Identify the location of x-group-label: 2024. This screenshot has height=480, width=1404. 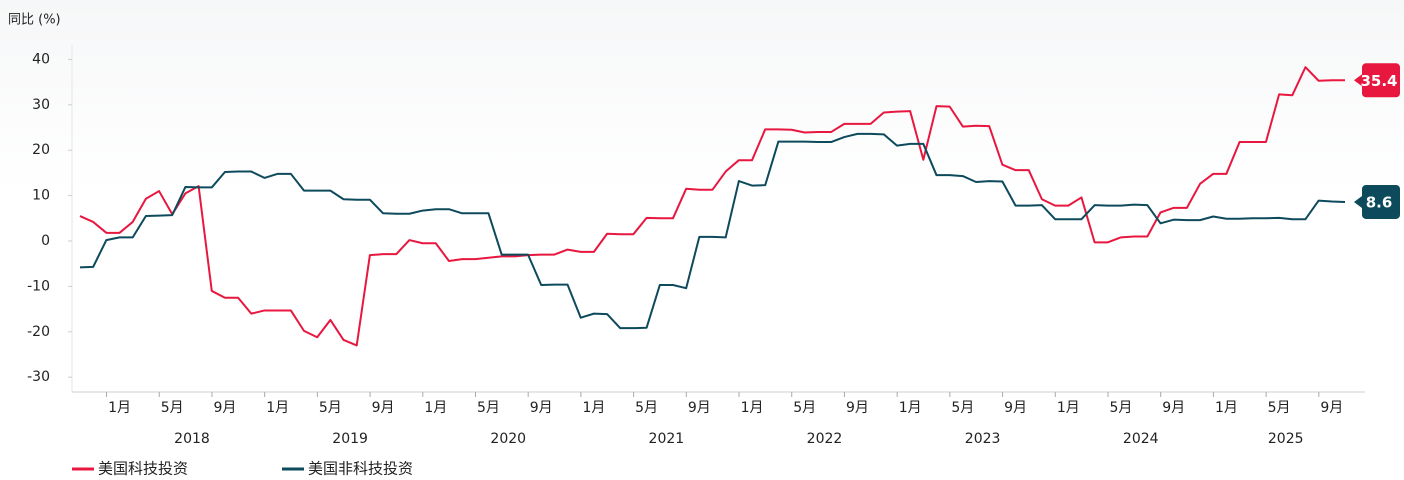
(1141, 439).